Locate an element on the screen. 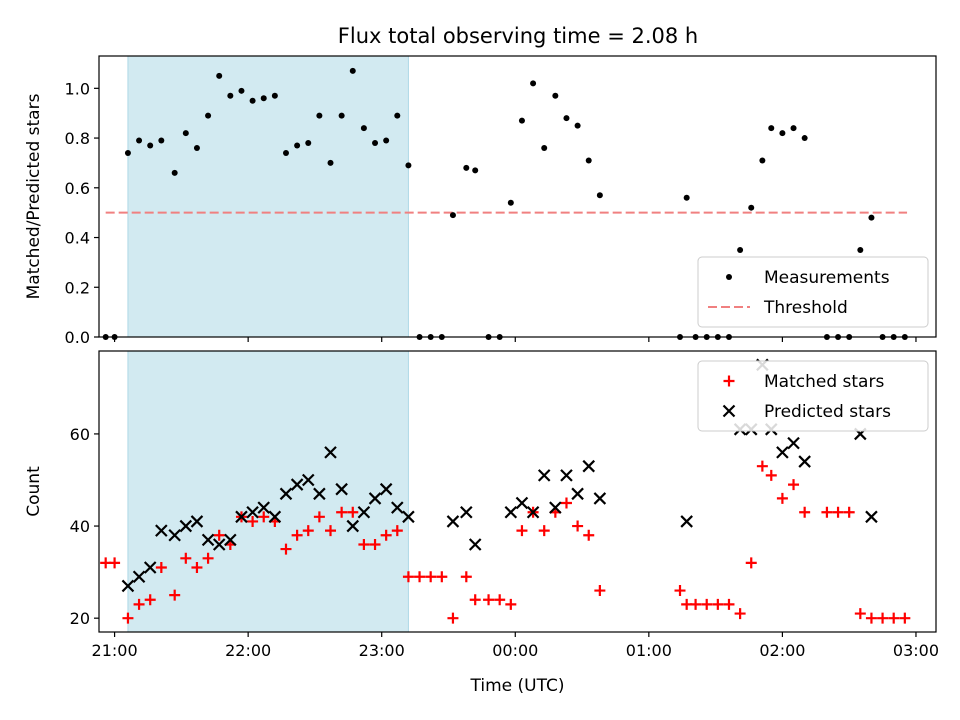  legend-label: Predicted stars is located at coordinates (827, 412).